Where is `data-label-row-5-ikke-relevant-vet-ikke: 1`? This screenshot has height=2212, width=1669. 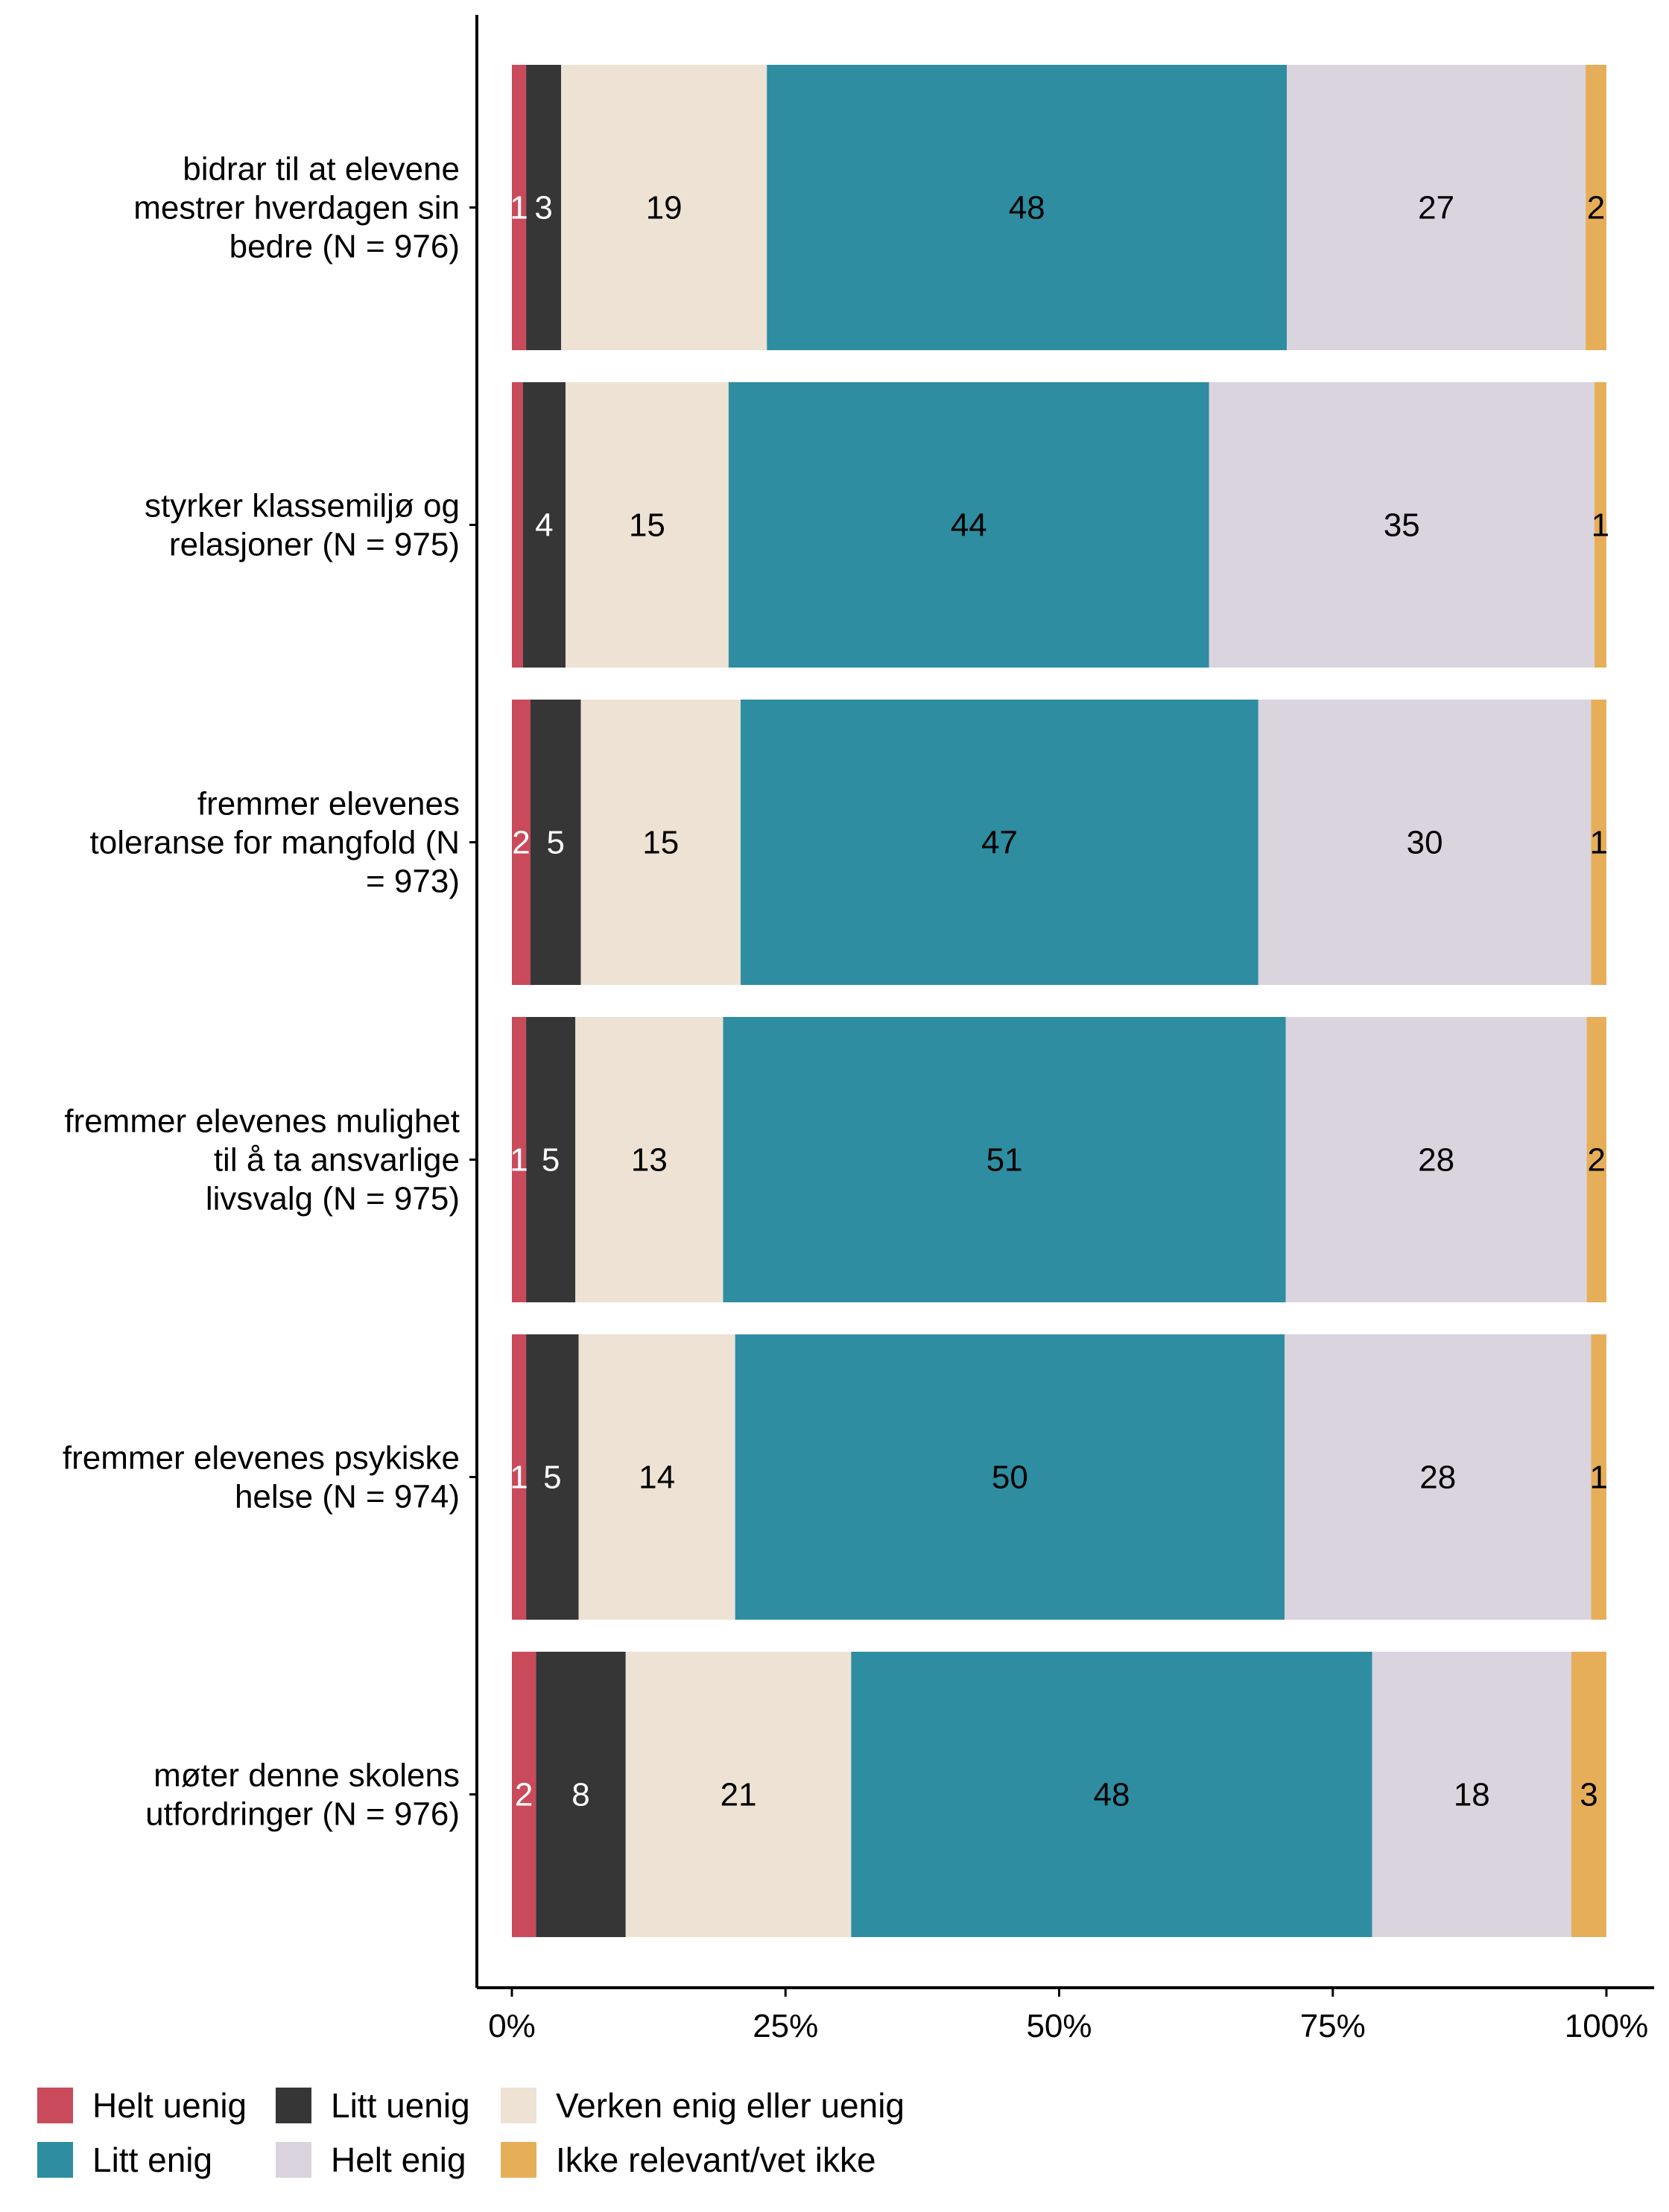 data-label-row-5-ikke-relevant-vet-ikke: 1 is located at coordinates (1598, 1478).